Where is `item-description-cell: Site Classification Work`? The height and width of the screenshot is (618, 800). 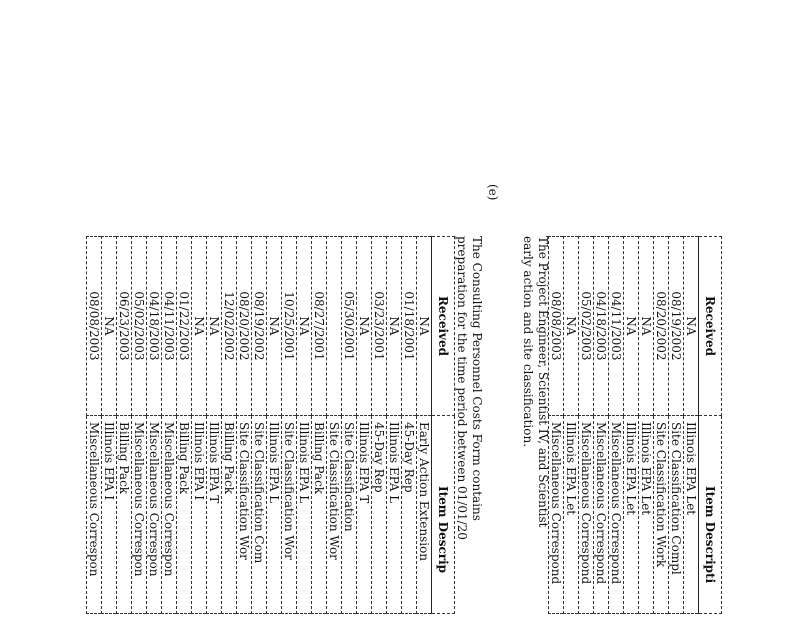
item-description-cell: Site Classification Work is located at coordinates (661, 514).